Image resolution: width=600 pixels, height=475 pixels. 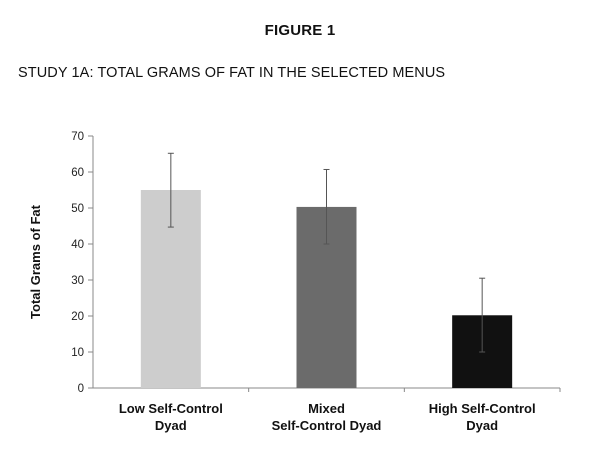 What do you see at coordinates (300, 30) in the screenshot?
I see `figure-label: FIGURE 1` at bounding box center [300, 30].